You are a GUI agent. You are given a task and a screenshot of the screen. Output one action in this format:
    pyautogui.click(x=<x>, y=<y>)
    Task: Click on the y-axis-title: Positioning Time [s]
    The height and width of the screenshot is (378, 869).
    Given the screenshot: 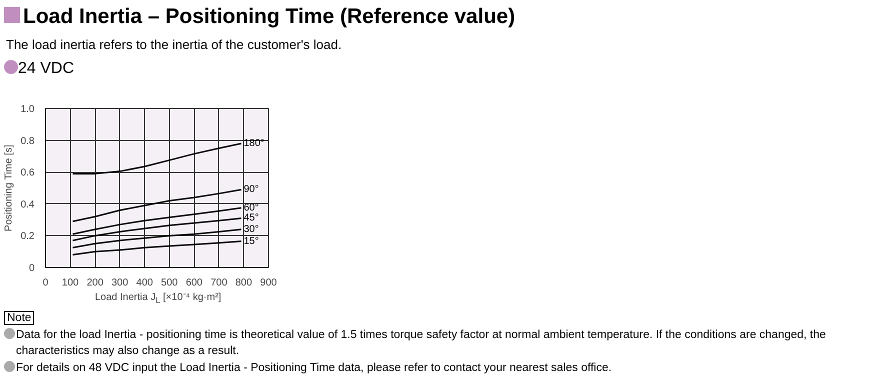 What is the action you would take?
    pyautogui.click(x=9, y=188)
    